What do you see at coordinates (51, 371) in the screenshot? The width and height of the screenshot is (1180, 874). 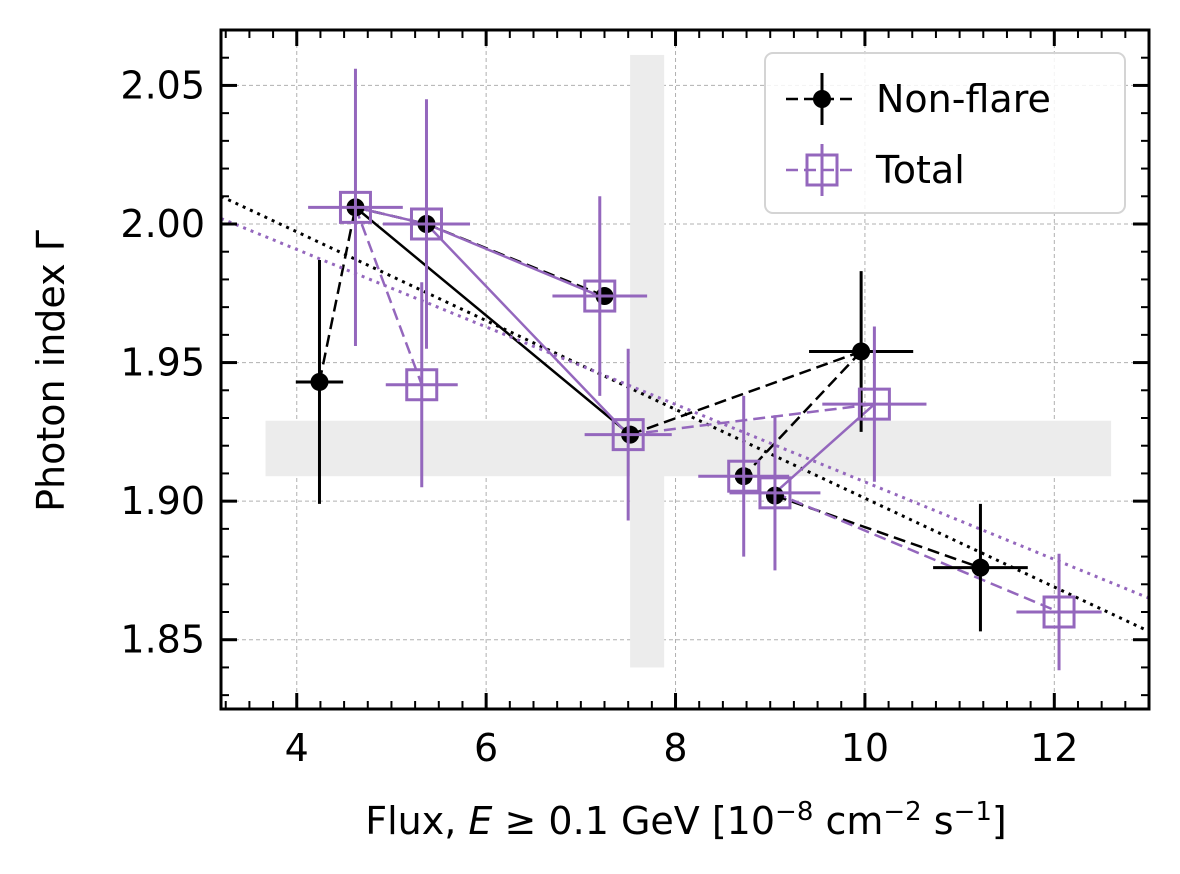 I see `y-axis-label: Photon index Γ` at bounding box center [51, 371].